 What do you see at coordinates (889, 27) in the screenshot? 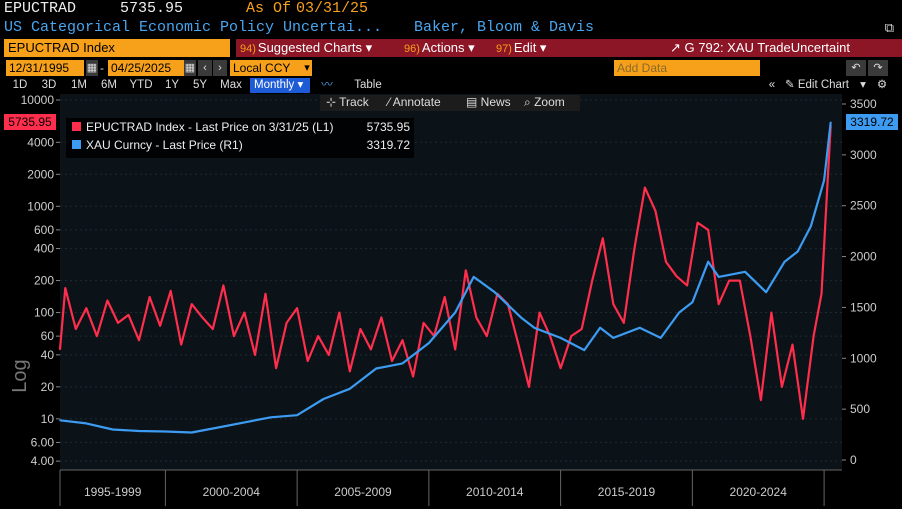
I see `popout-icon: ⧉` at bounding box center [889, 27].